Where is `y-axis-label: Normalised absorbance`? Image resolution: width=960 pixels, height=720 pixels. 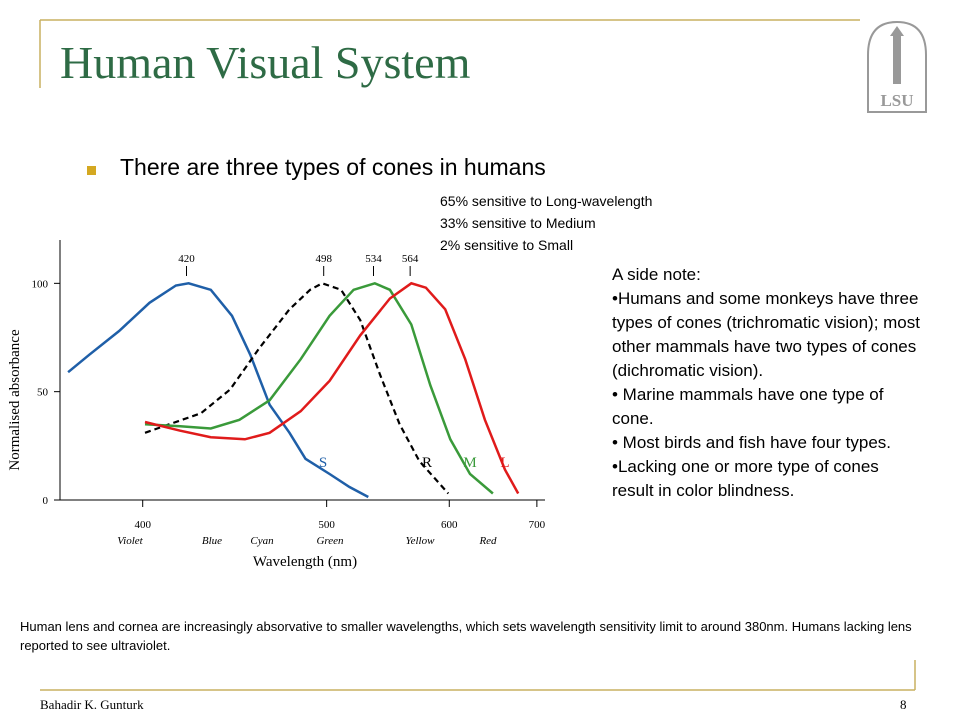
y-axis-label: Normalised absorbance is located at coordinates (15, 400).